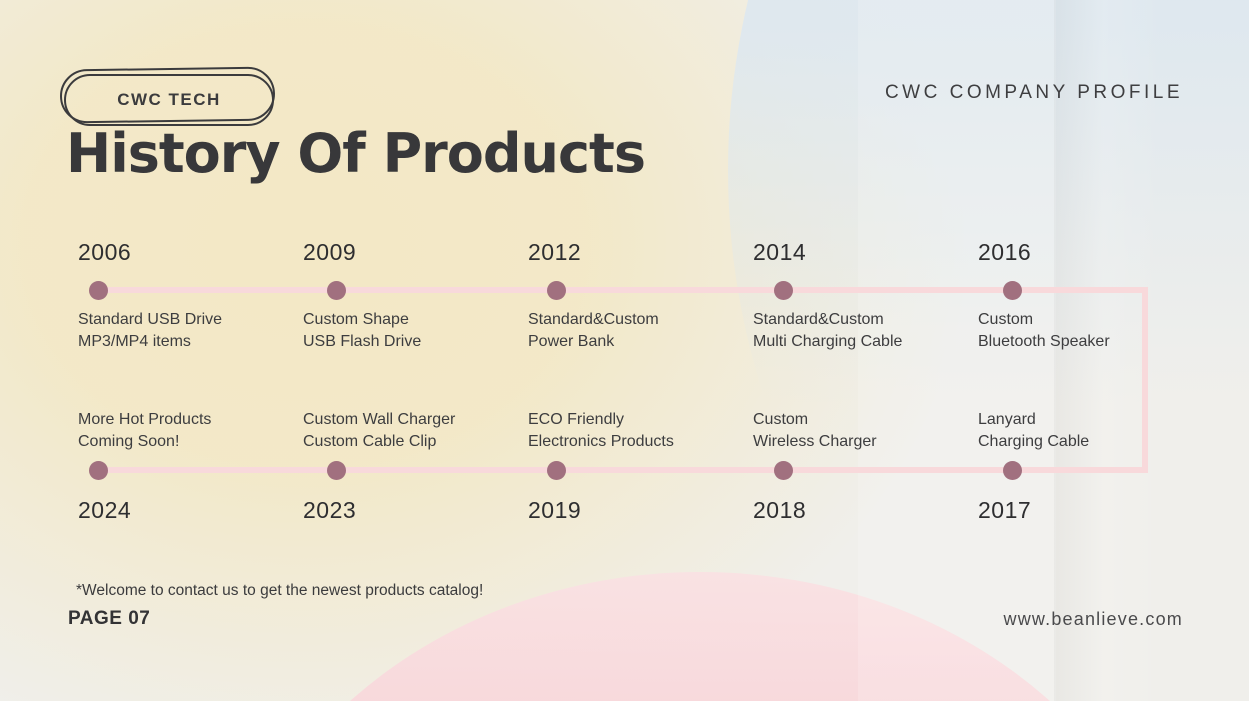 The height and width of the screenshot is (701, 1249). What do you see at coordinates (98, 470) in the screenshot?
I see `timeline-dot-2024` at bounding box center [98, 470].